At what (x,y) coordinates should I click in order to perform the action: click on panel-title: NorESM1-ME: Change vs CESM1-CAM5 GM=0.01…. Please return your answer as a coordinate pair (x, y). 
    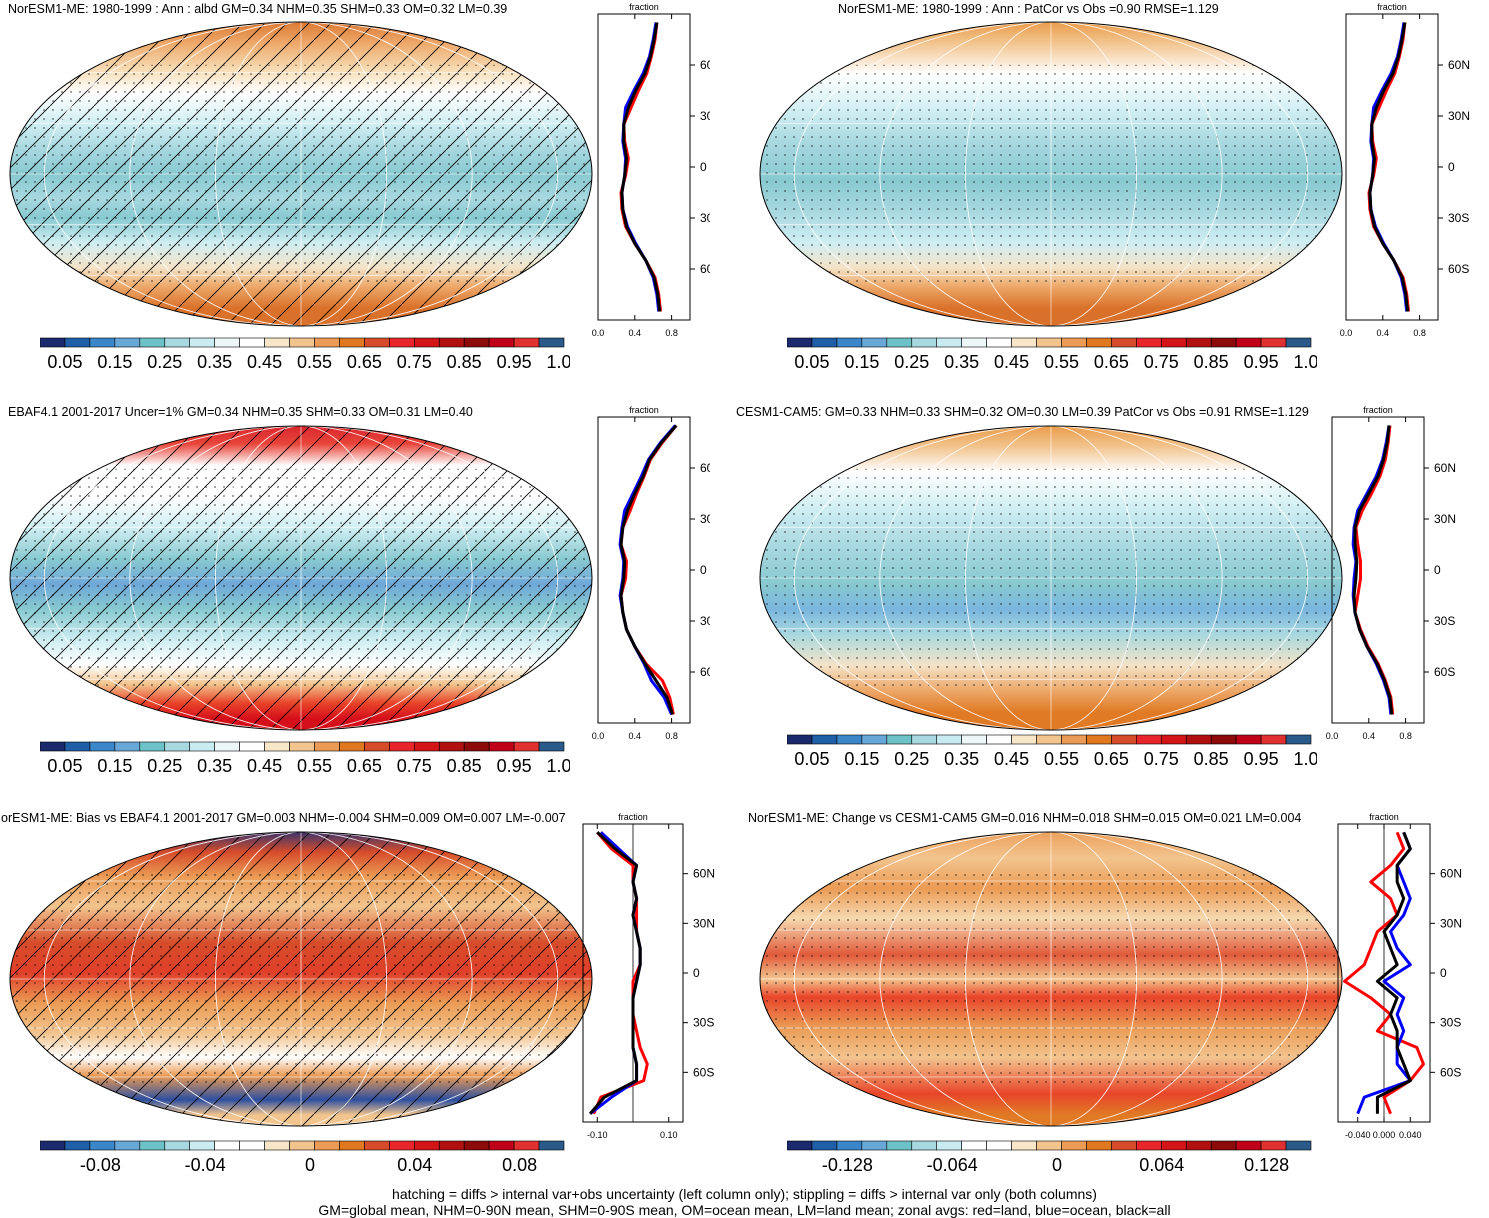
    Looking at the image, I should click on (1025, 818).